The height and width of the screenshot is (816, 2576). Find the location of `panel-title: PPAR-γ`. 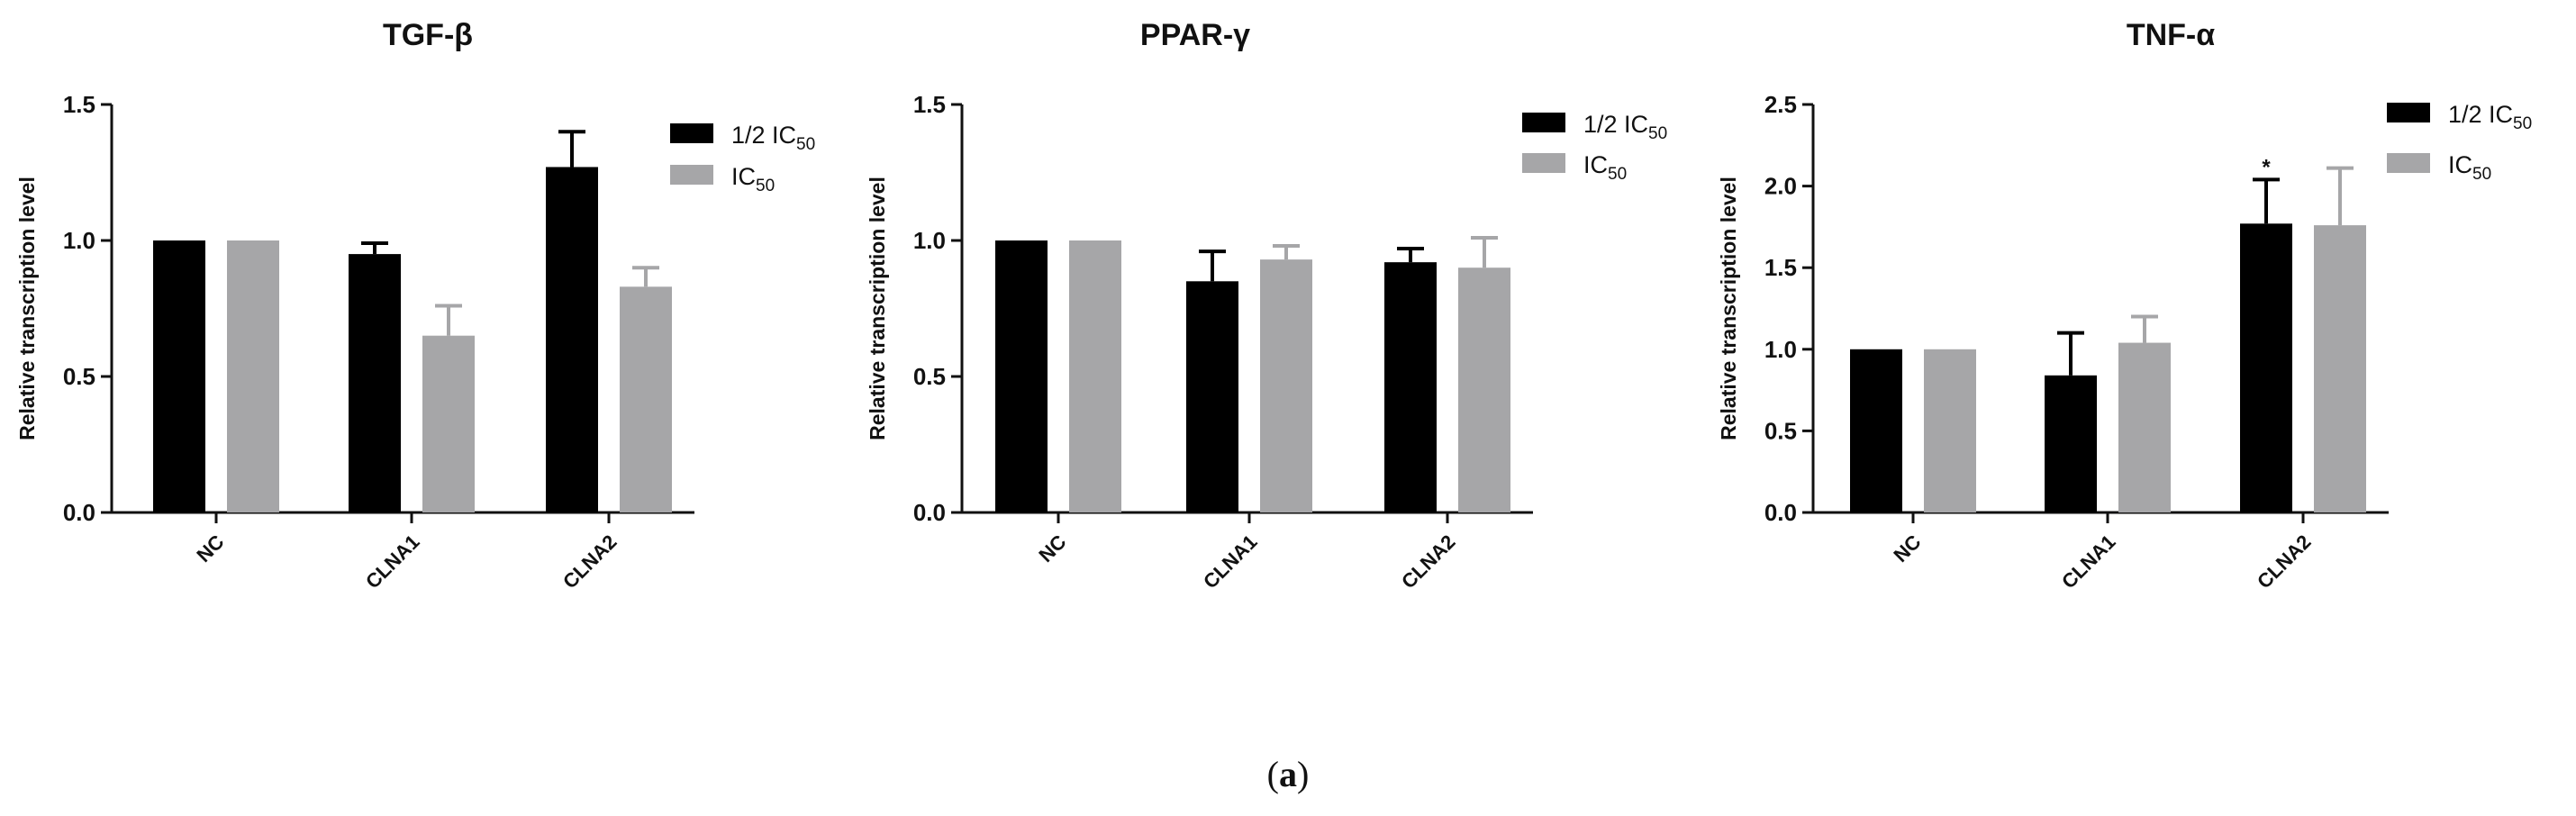

panel-title: PPAR-γ is located at coordinates (1195, 35).